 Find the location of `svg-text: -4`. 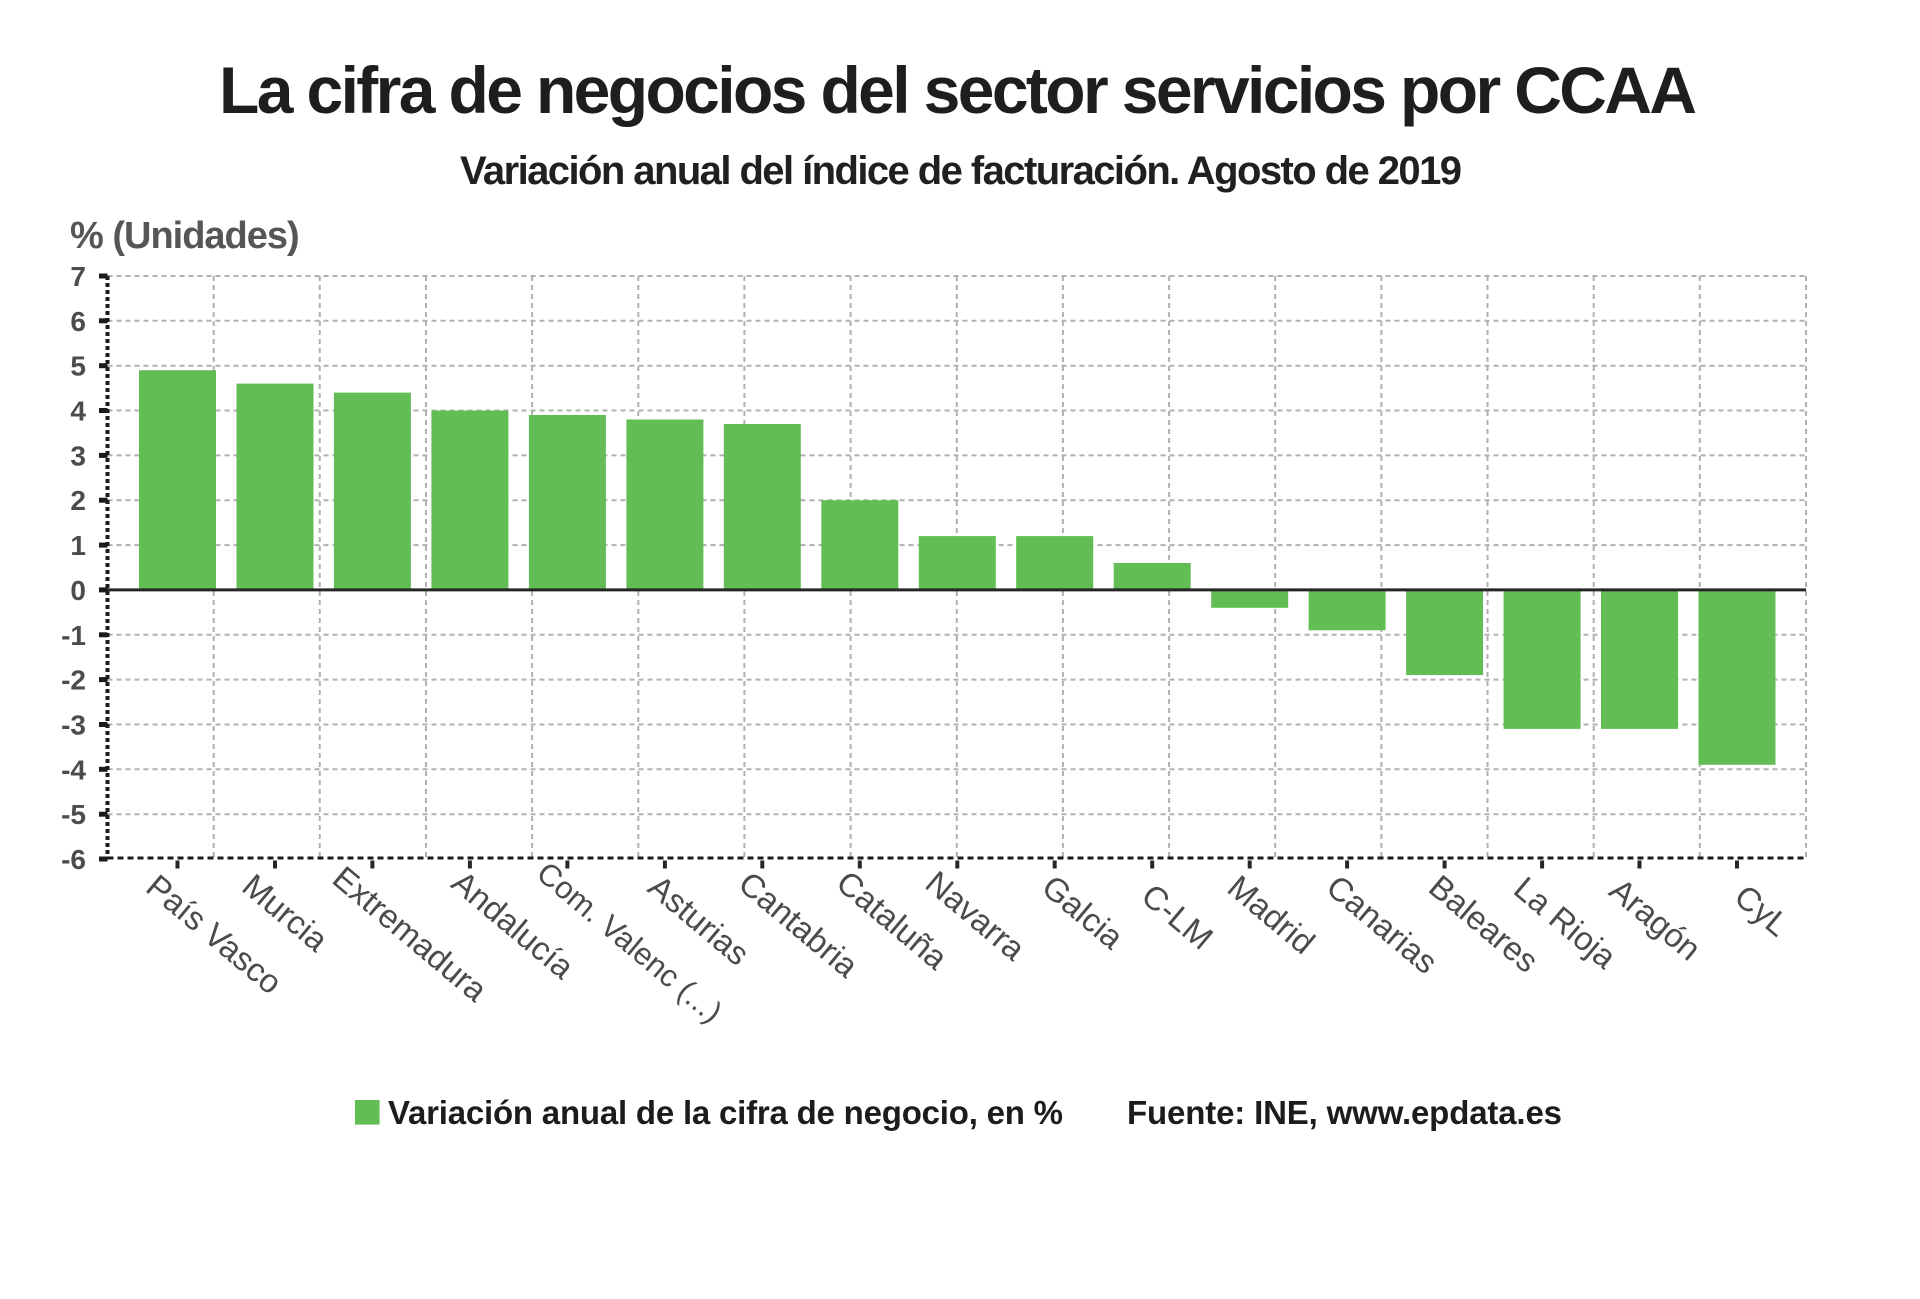

svg-text: -4 is located at coordinates (73, 769).